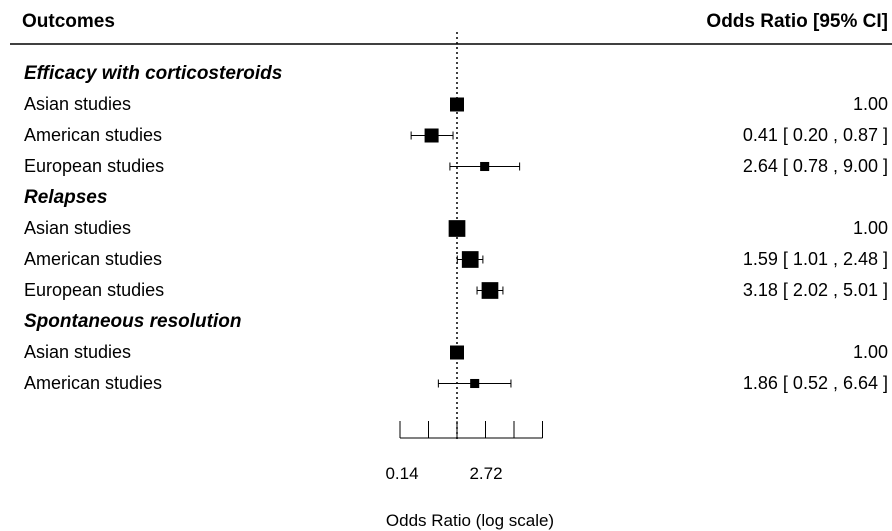  What do you see at coordinates (94, 166) in the screenshot?
I see `row-label-0-2: European studies` at bounding box center [94, 166].